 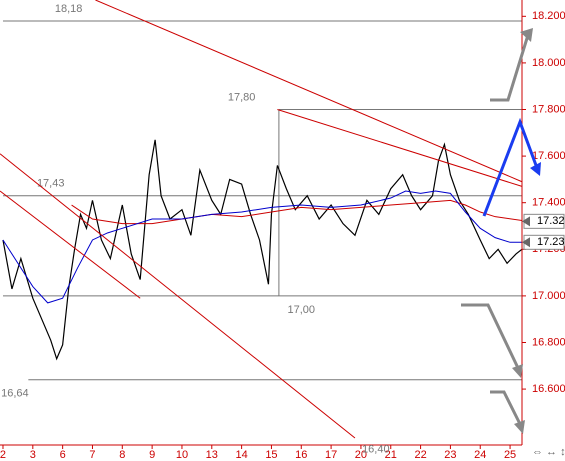 I want to click on y-tick-label: 17.800, so click(x=548, y=109).